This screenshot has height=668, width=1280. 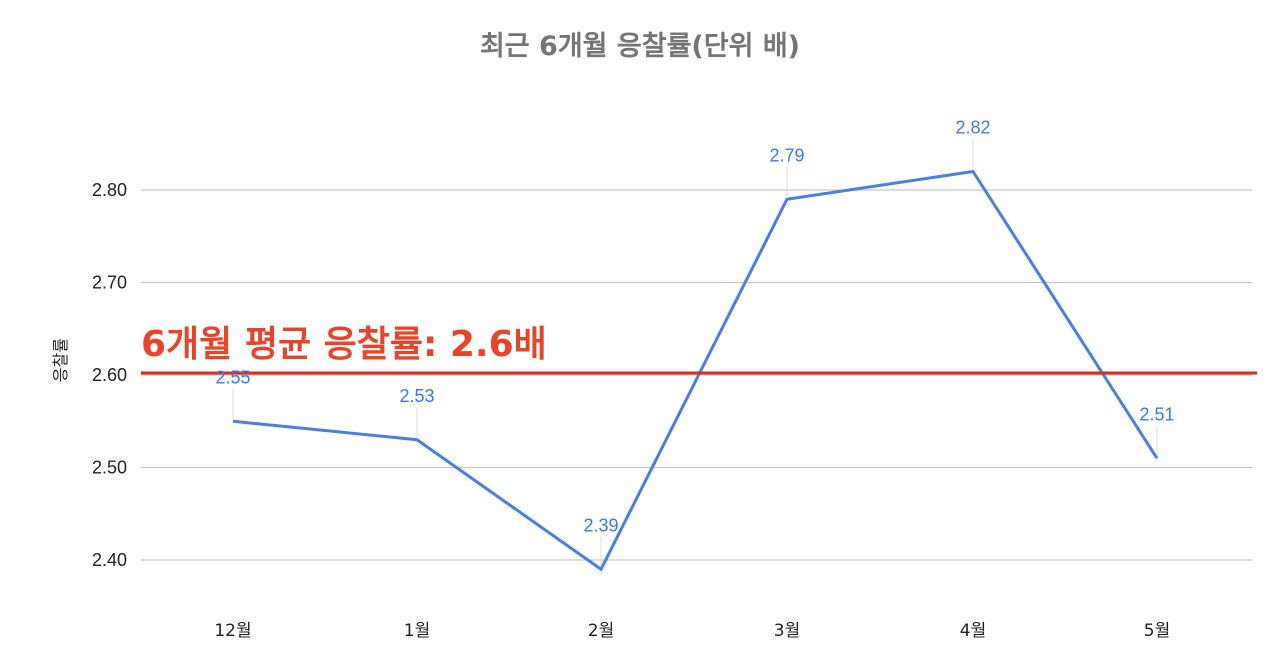 I want to click on y-tick-label: 2.70, so click(x=109, y=283).